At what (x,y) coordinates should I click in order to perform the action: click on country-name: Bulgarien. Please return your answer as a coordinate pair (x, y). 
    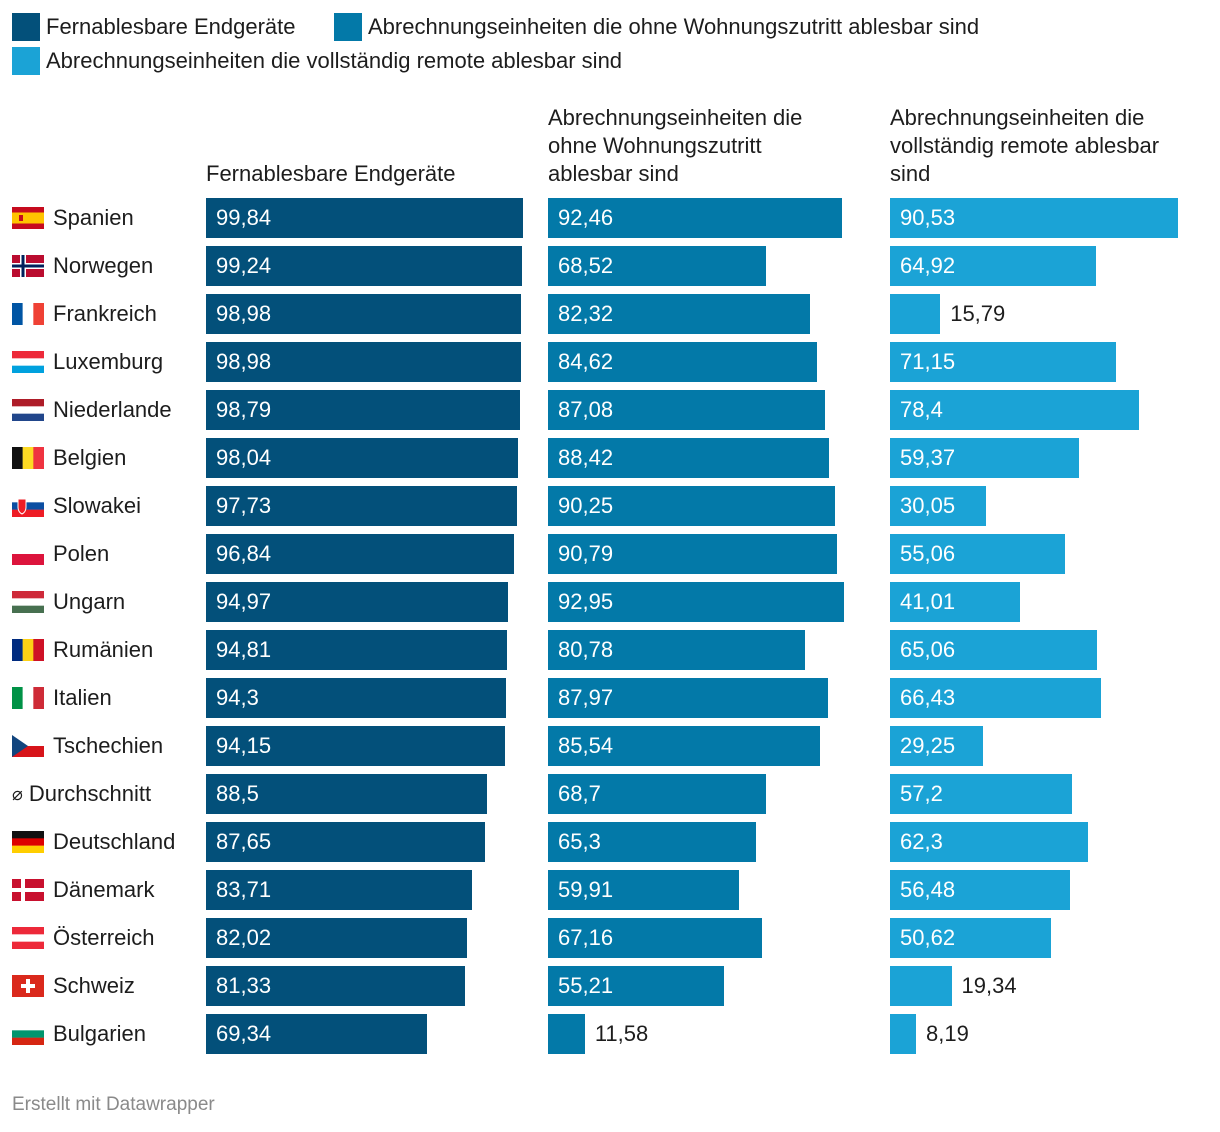
    Looking at the image, I should click on (99, 1033).